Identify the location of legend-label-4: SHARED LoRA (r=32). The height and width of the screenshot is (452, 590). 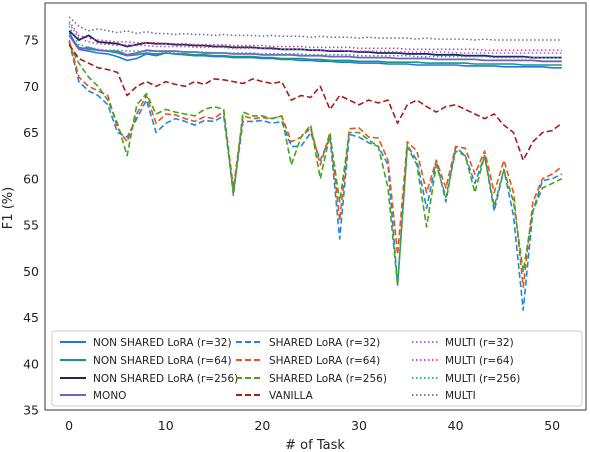
(324, 343).